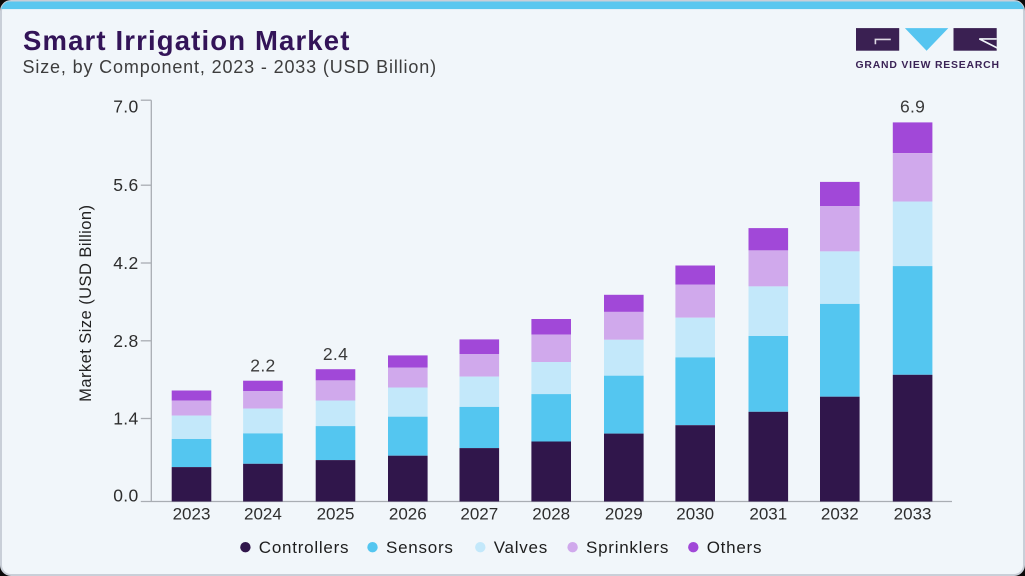 The image size is (1025, 576). I want to click on svg-text: 2026, so click(408, 514).